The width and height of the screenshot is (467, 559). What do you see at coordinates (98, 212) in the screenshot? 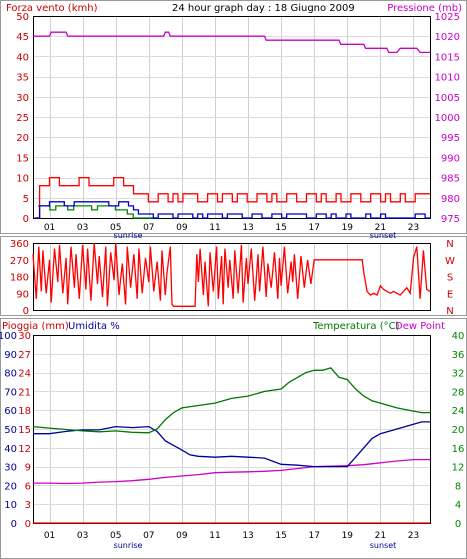
I see `wind-green-line` at bounding box center [98, 212].